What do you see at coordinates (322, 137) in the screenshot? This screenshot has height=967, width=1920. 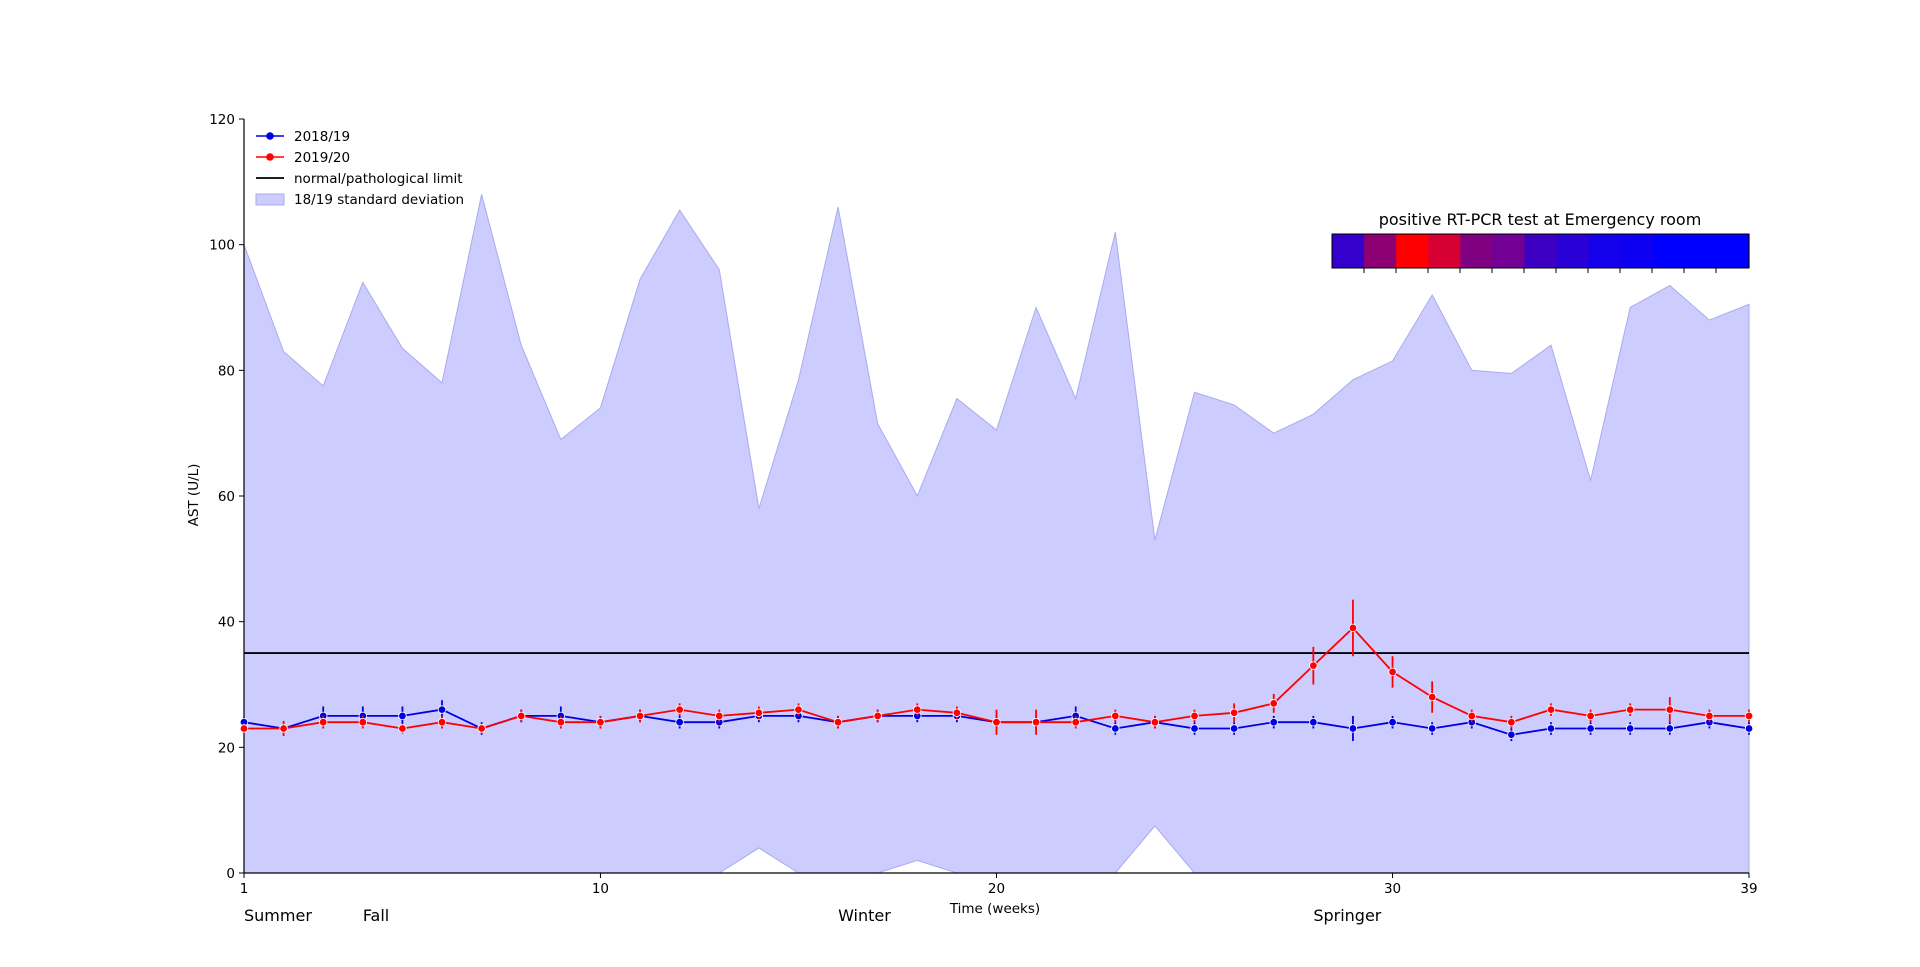 I see `legend-label-2018-19: 2018/19` at bounding box center [322, 137].